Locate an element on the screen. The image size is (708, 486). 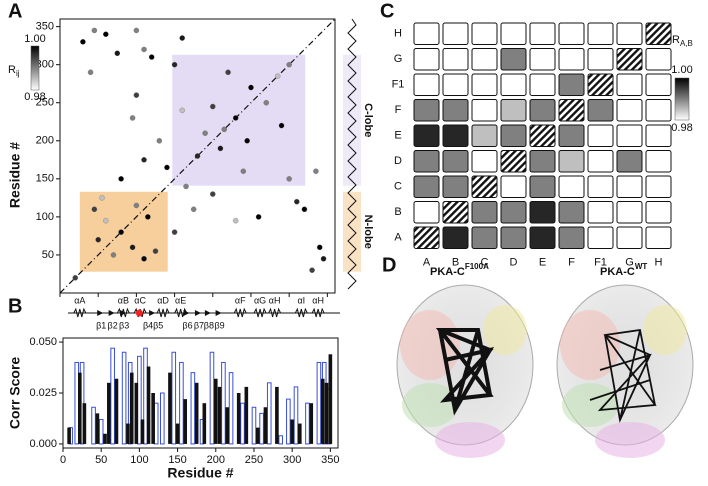
ss-label: β4β5 is located at coordinates (153, 325).